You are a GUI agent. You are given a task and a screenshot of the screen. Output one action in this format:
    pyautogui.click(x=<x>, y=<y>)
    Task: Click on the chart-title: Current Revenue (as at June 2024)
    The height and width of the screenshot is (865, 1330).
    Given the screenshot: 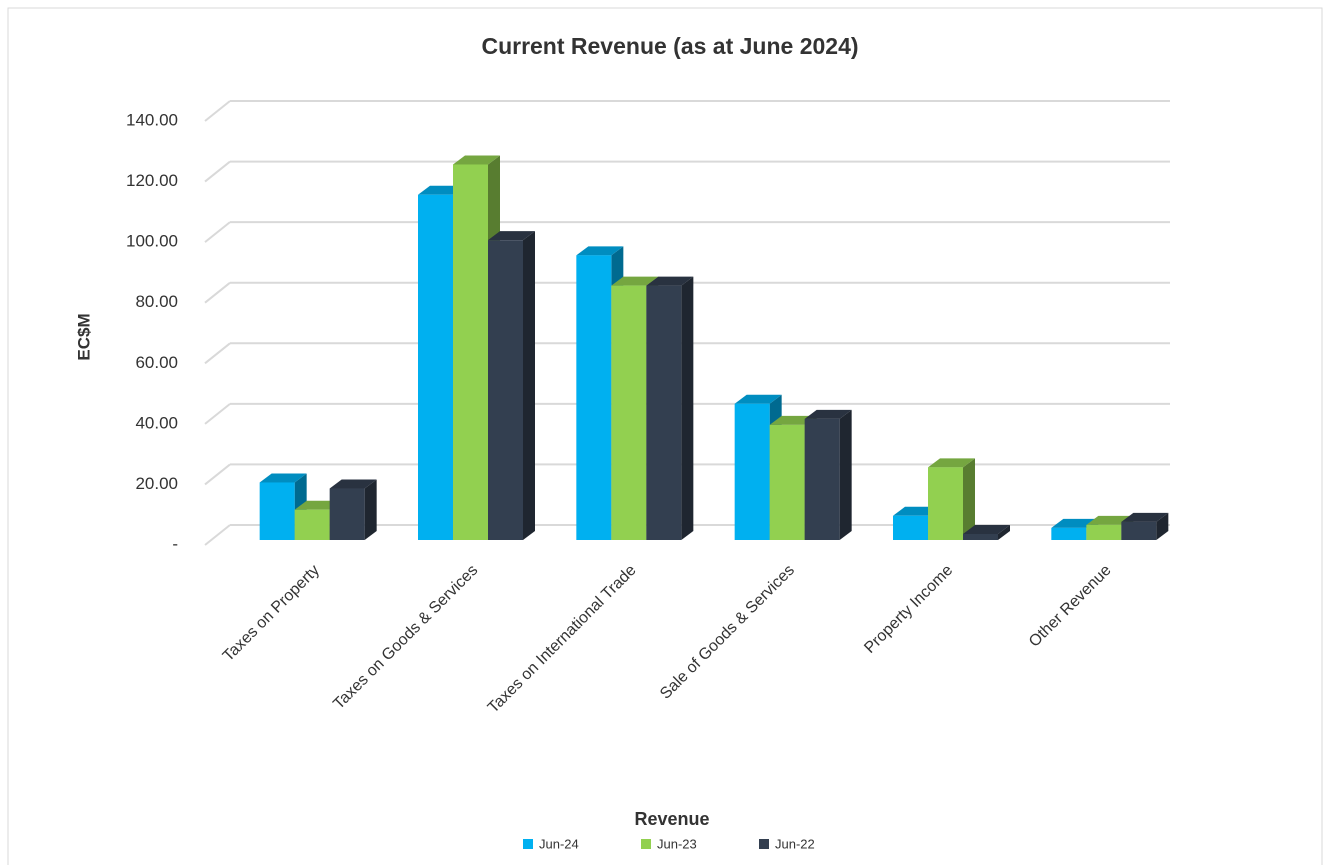 What is the action you would take?
    pyautogui.click(x=669, y=46)
    